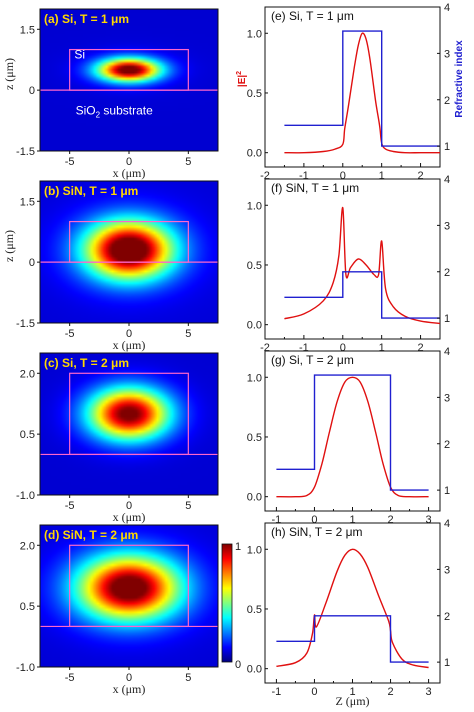 This screenshot has height=712, width=474. I want to click on plot-title: (e) Si, T = 1 μm, so click(312, 16).